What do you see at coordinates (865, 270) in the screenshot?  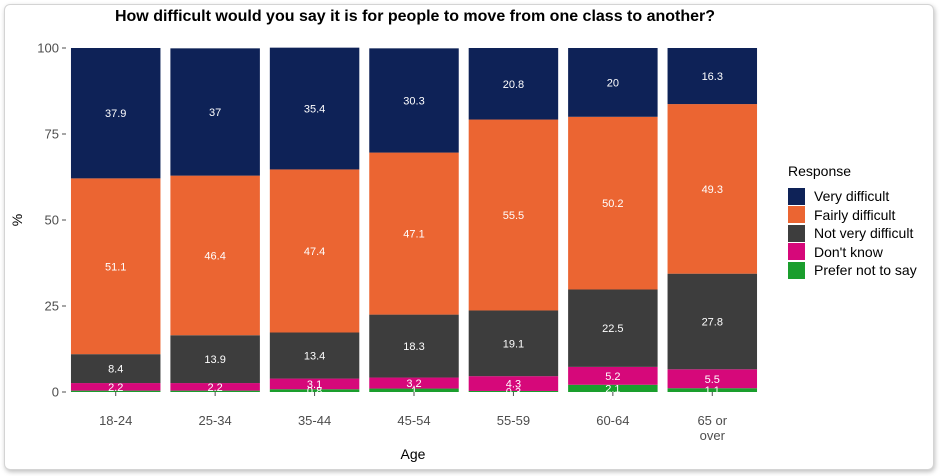 I see `legend-label: Prefer not to say` at bounding box center [865, 270].